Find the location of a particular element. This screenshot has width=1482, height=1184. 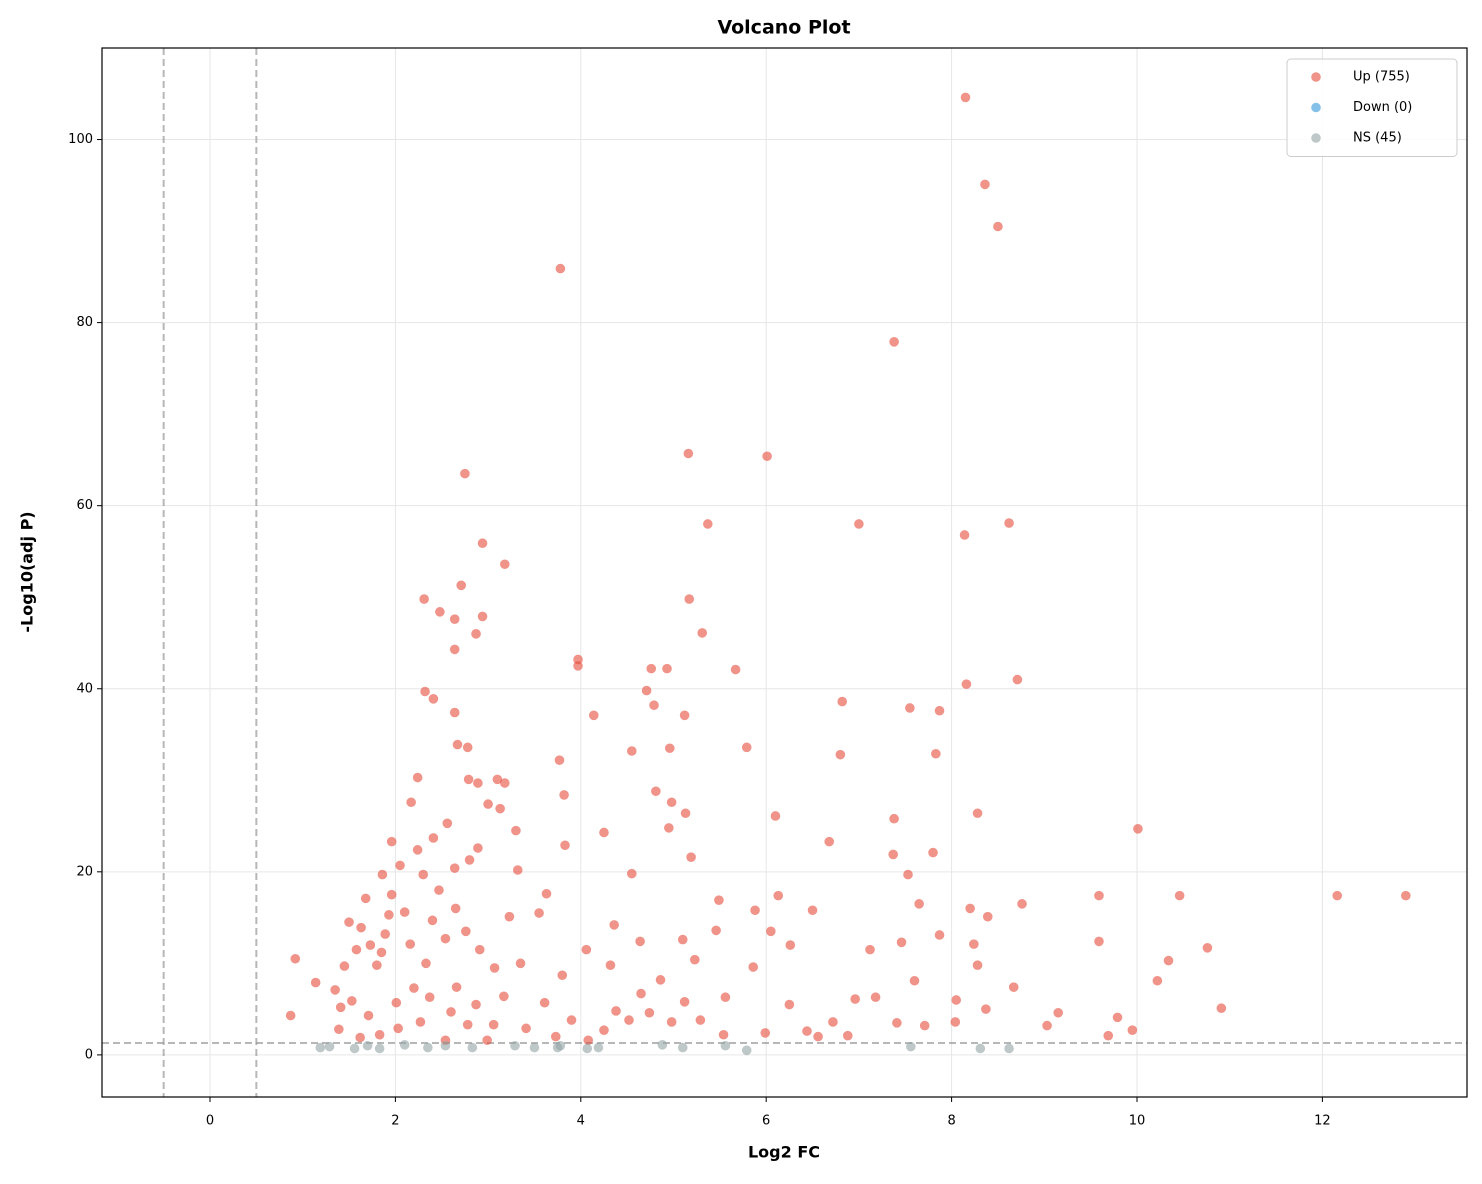

legend-marker is located at coordinates (1316, 77).